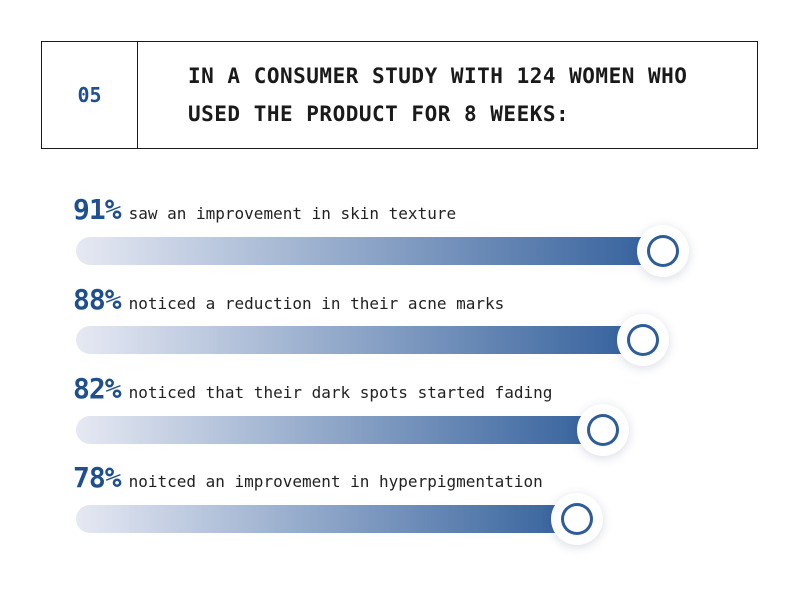  What do you see at coordinates (97, 388) in the screenshot?
I see `stat-percent: 82%` at bounding box center [97, 388].